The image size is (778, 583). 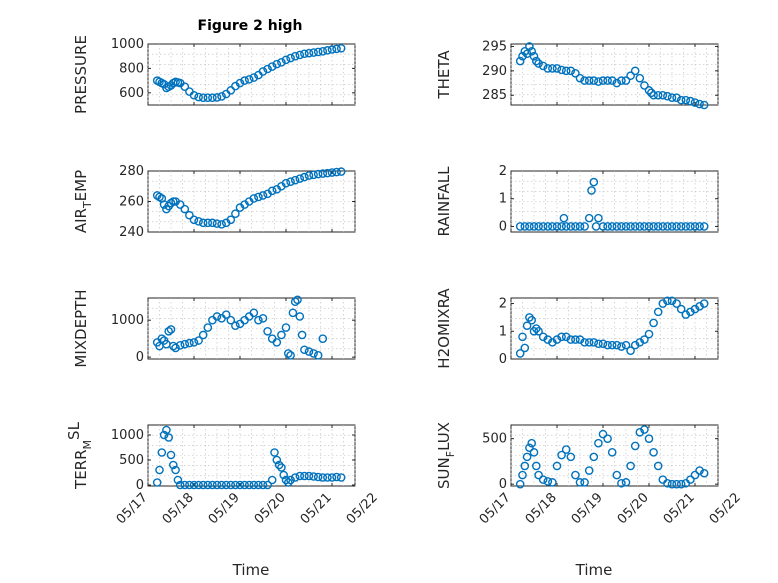 I want to click on figure-title: Figure 2 high, so click(x=250, y=26).